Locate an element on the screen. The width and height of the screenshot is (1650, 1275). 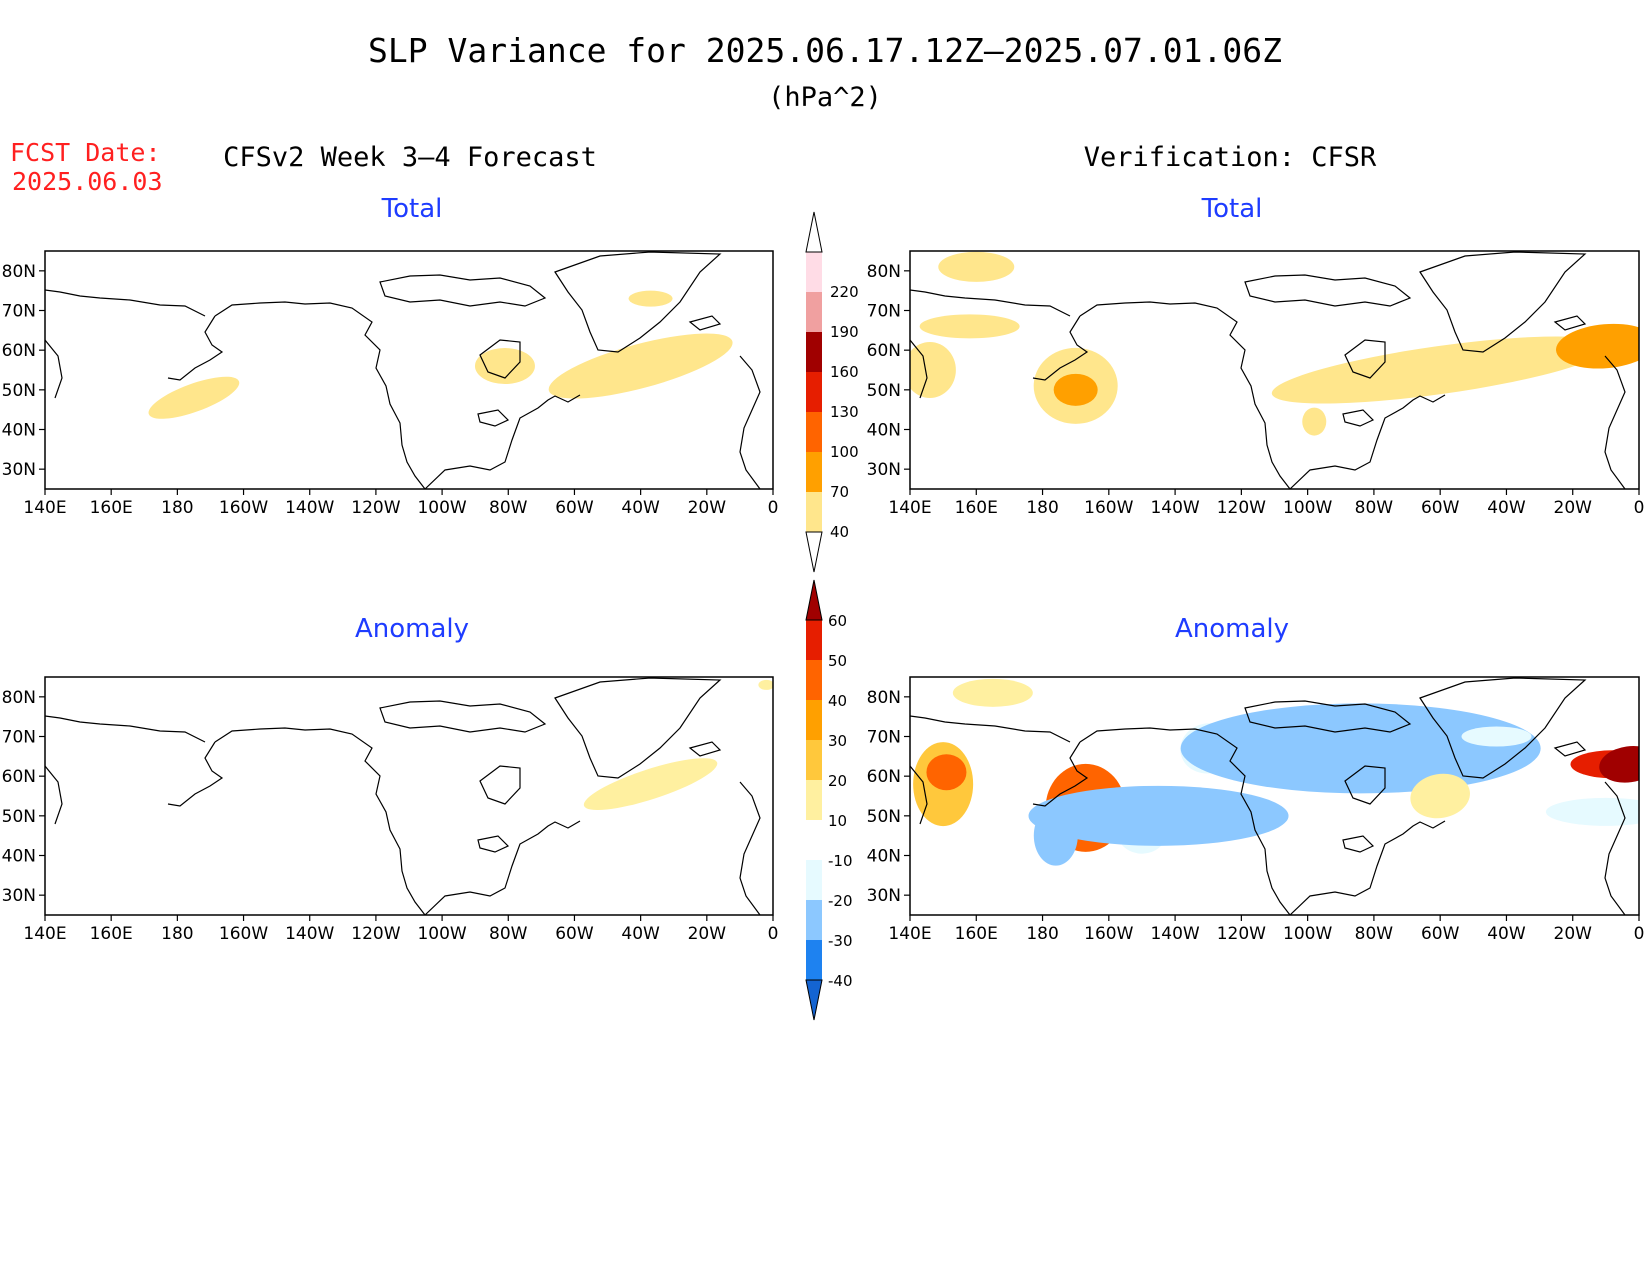
colorbar-label: -30 is located at coordinates (840, 941).